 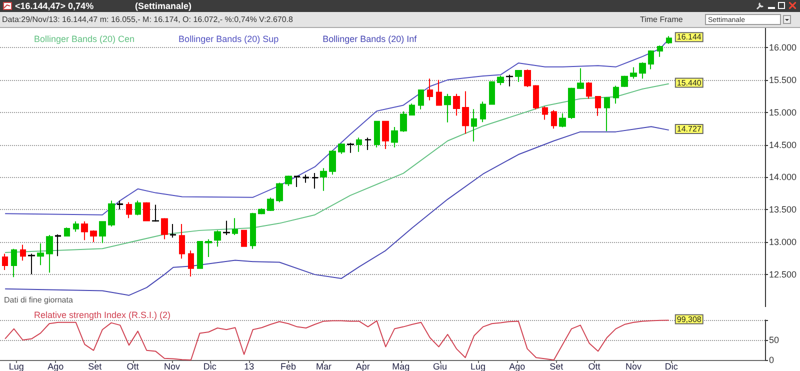 I want to click on chart-subtitle: (Settimanale), so click(x=163, y=6).